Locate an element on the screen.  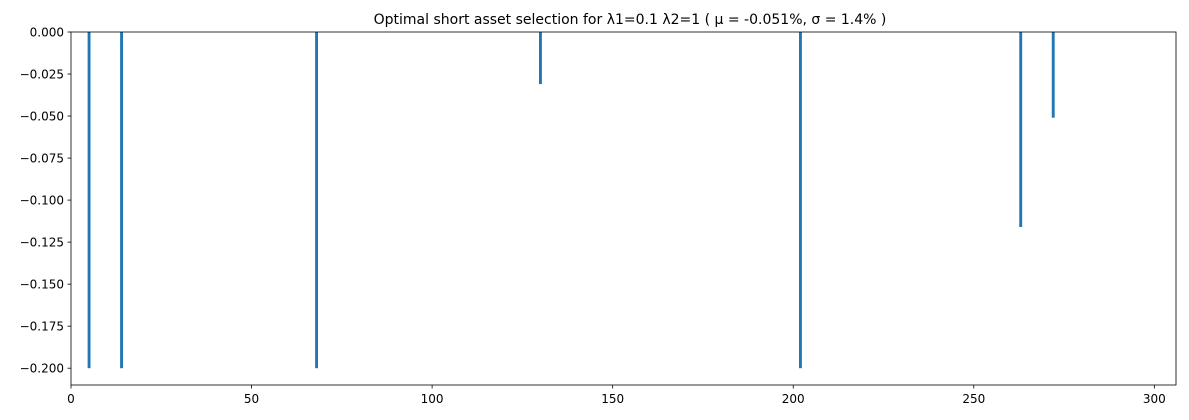
y-tick-label: −0.175 is located at coordinates (42, 327).